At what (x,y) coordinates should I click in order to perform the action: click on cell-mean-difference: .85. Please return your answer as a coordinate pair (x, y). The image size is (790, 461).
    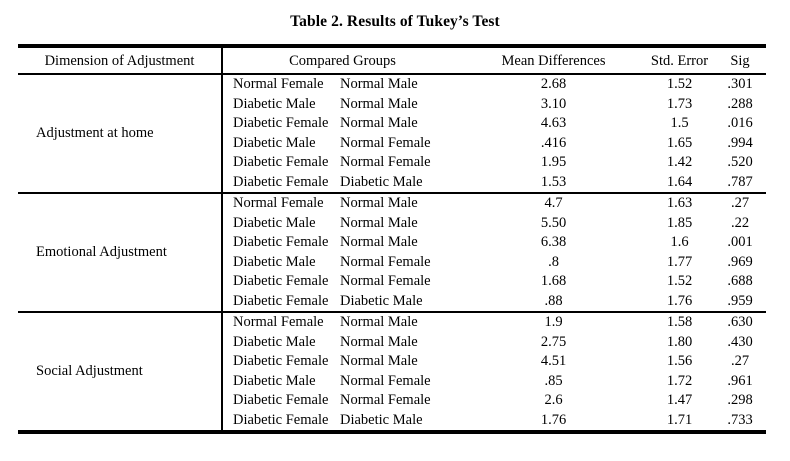
    Looking at the image, I should click on (553, 380).